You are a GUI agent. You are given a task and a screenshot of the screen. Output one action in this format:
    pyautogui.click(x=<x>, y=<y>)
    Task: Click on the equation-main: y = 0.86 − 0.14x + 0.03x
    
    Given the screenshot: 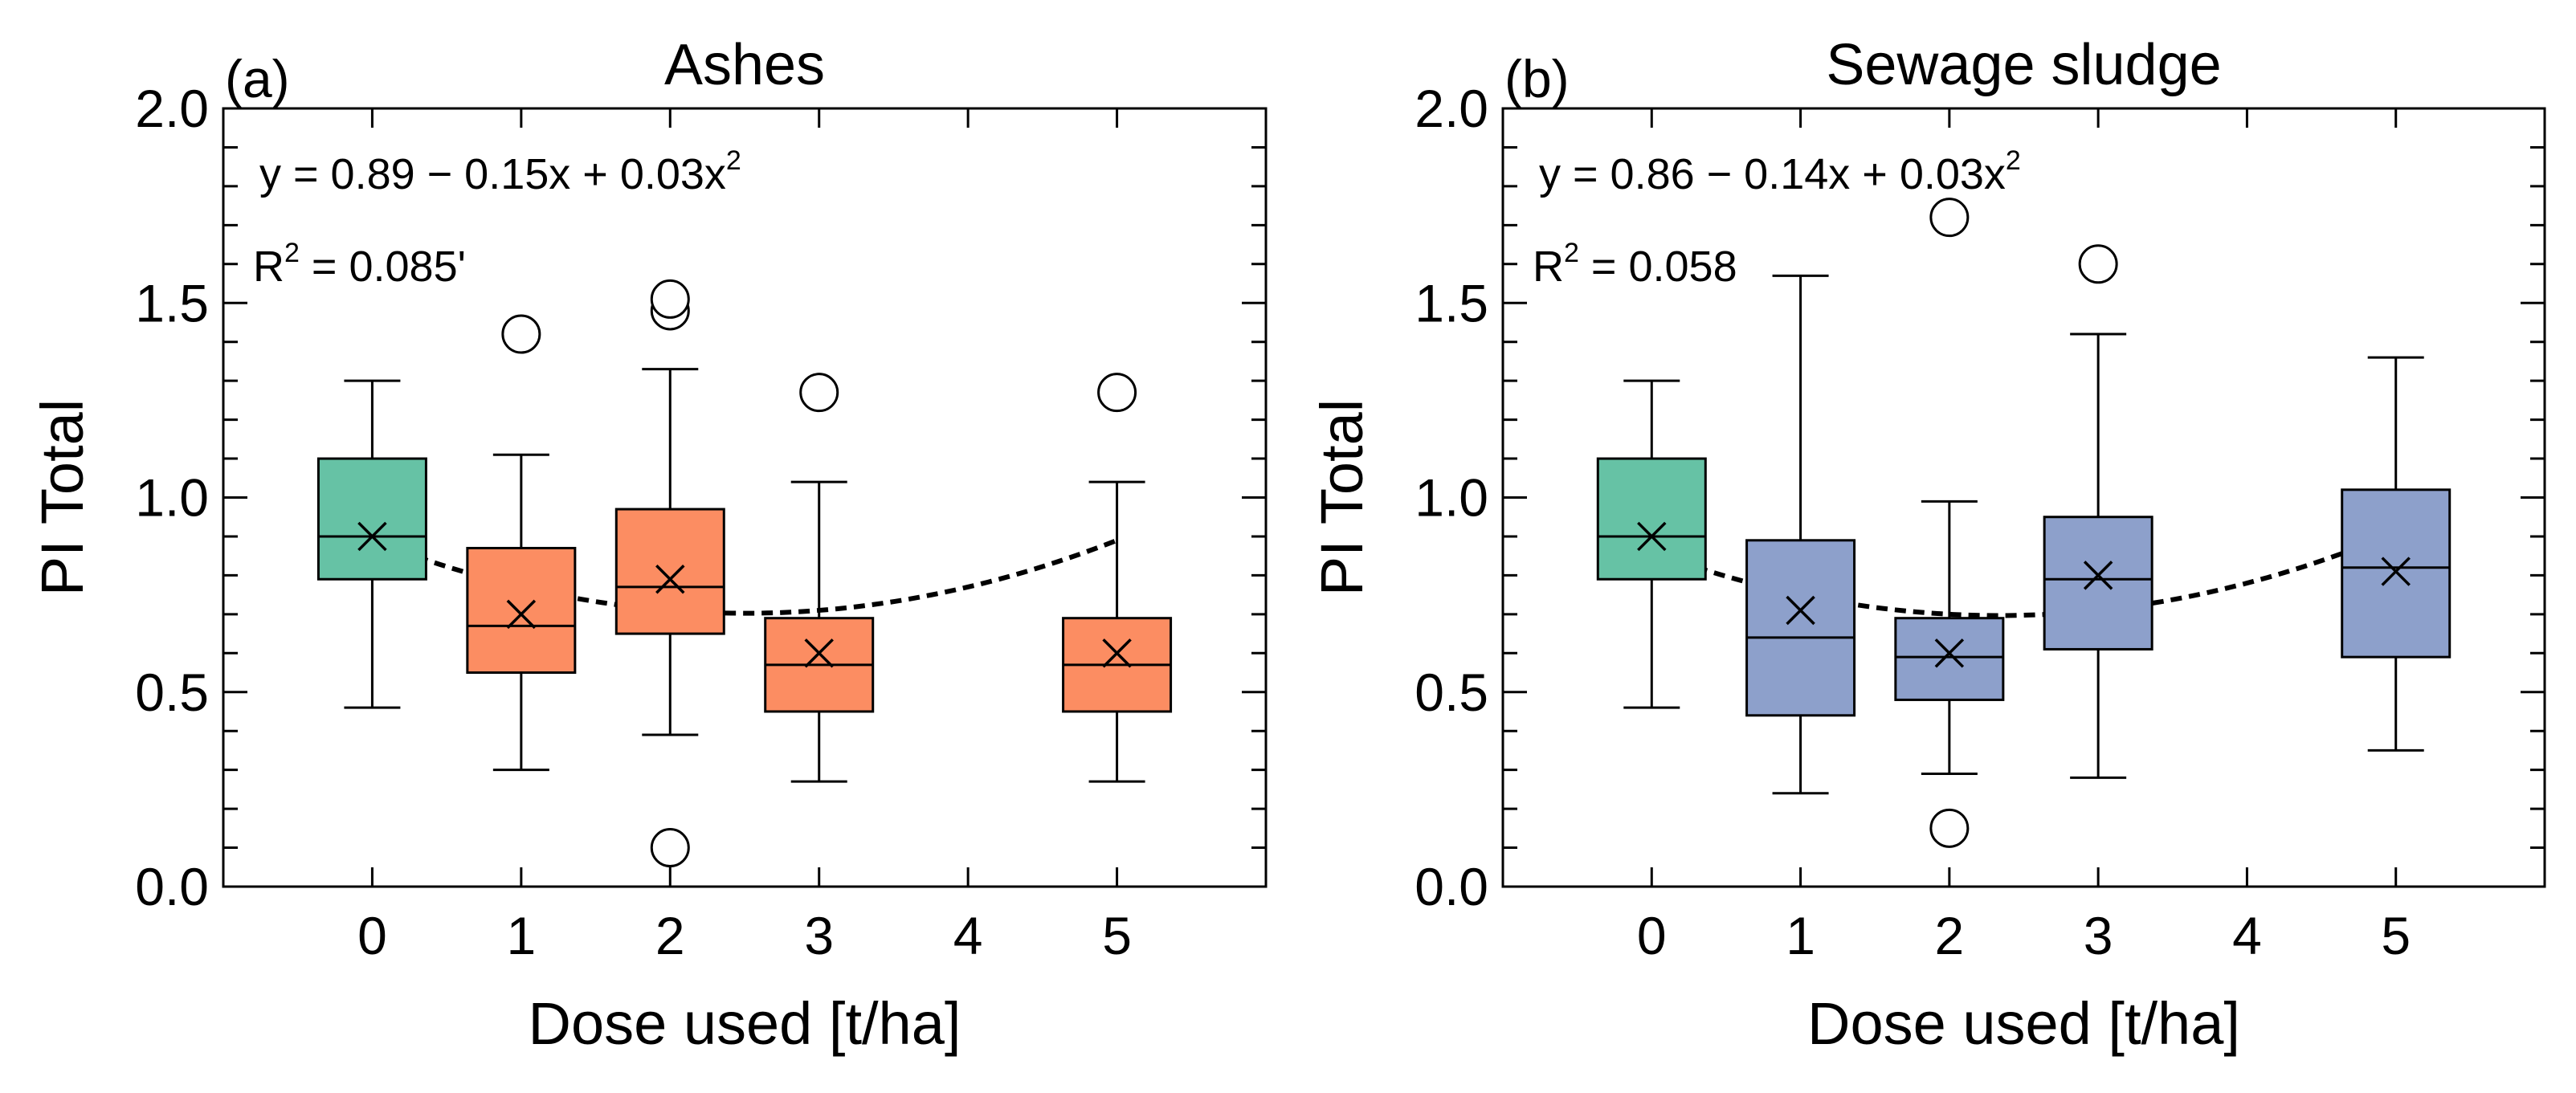 What is the action you would take?
    pyautogui.click(x=1772, y=174)
    